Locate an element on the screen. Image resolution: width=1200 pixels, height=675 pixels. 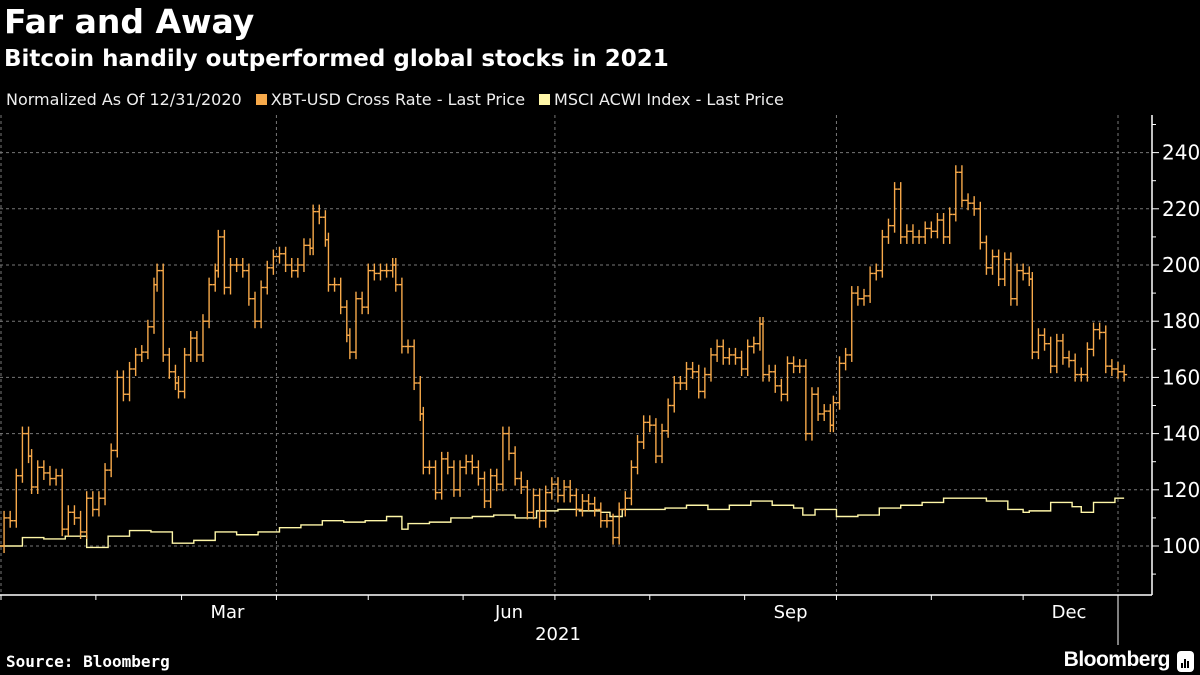
x-tick-label: Mar is located at coordinates (227, 612).